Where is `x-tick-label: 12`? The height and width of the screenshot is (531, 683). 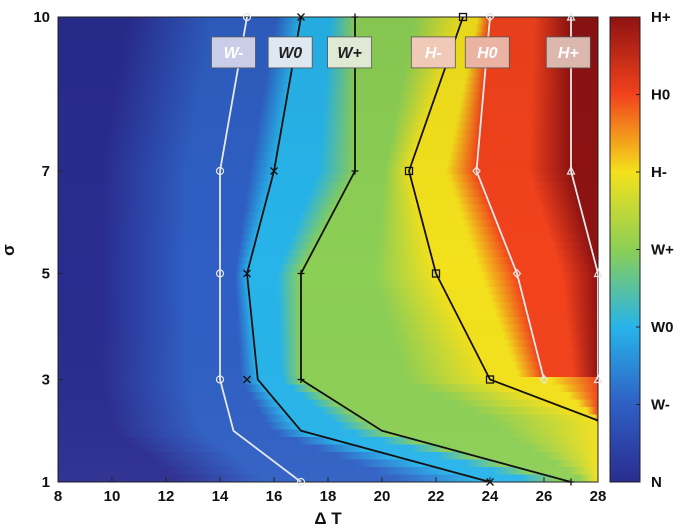
x-tick-label: 12 is located at coordinates (166, 496).